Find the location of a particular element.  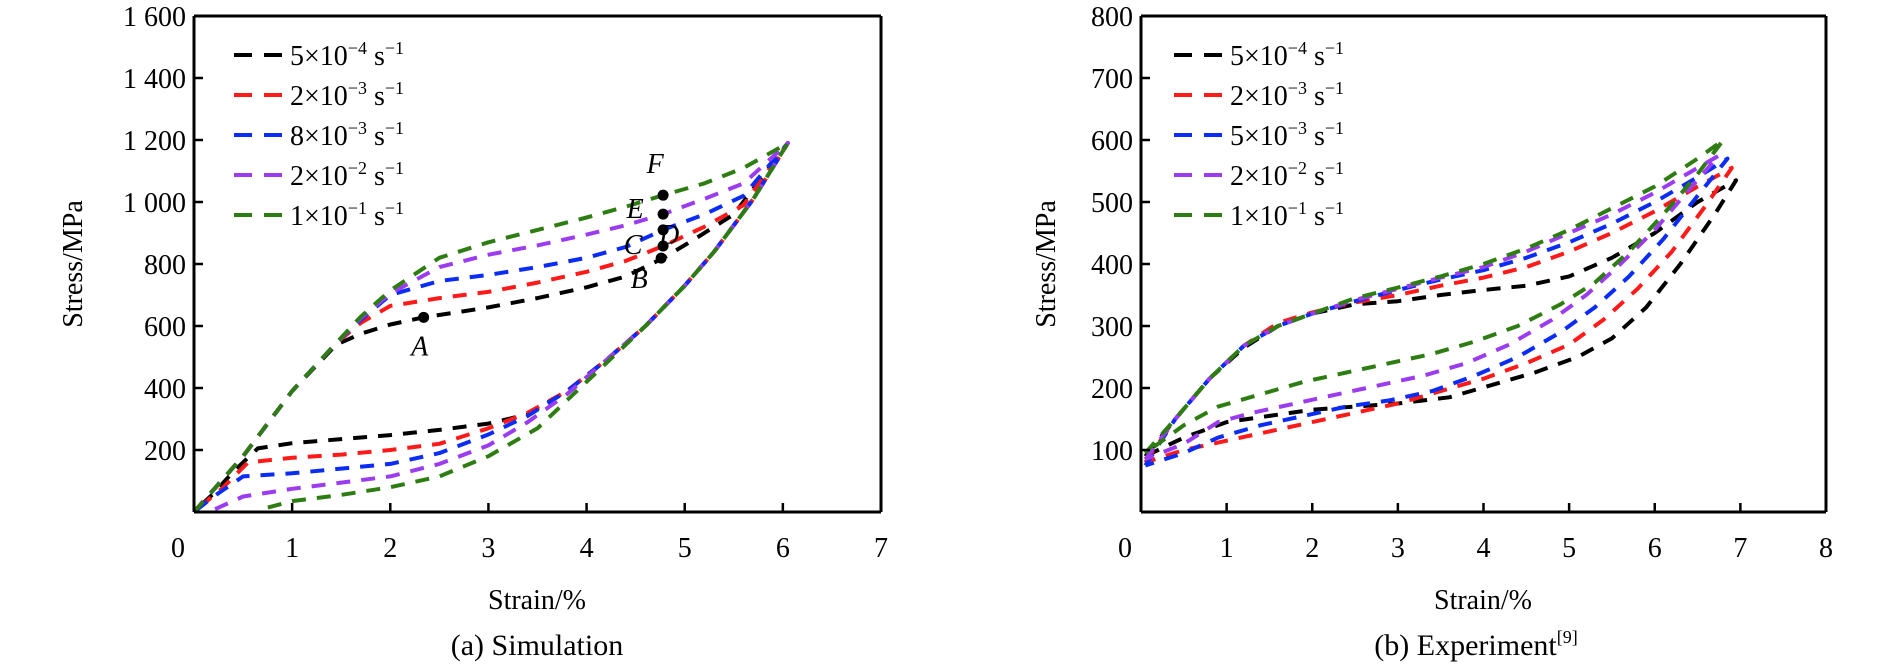

legend-label: 2×10−3 s−1 is located at coordinates (347, 95).